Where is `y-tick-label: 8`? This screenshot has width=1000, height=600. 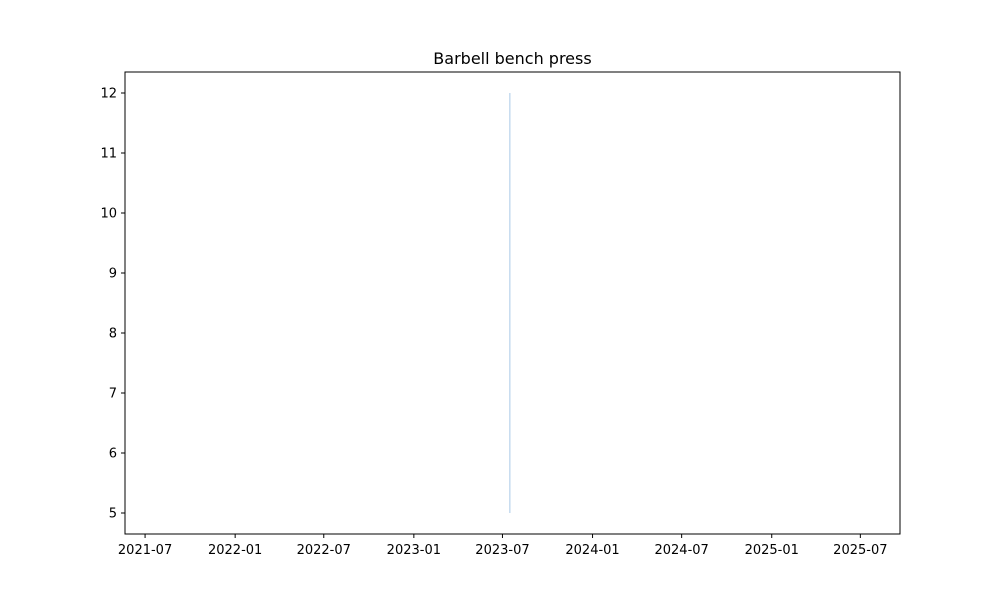
y-tick-label: 8 is located at coordinates (113, 334).